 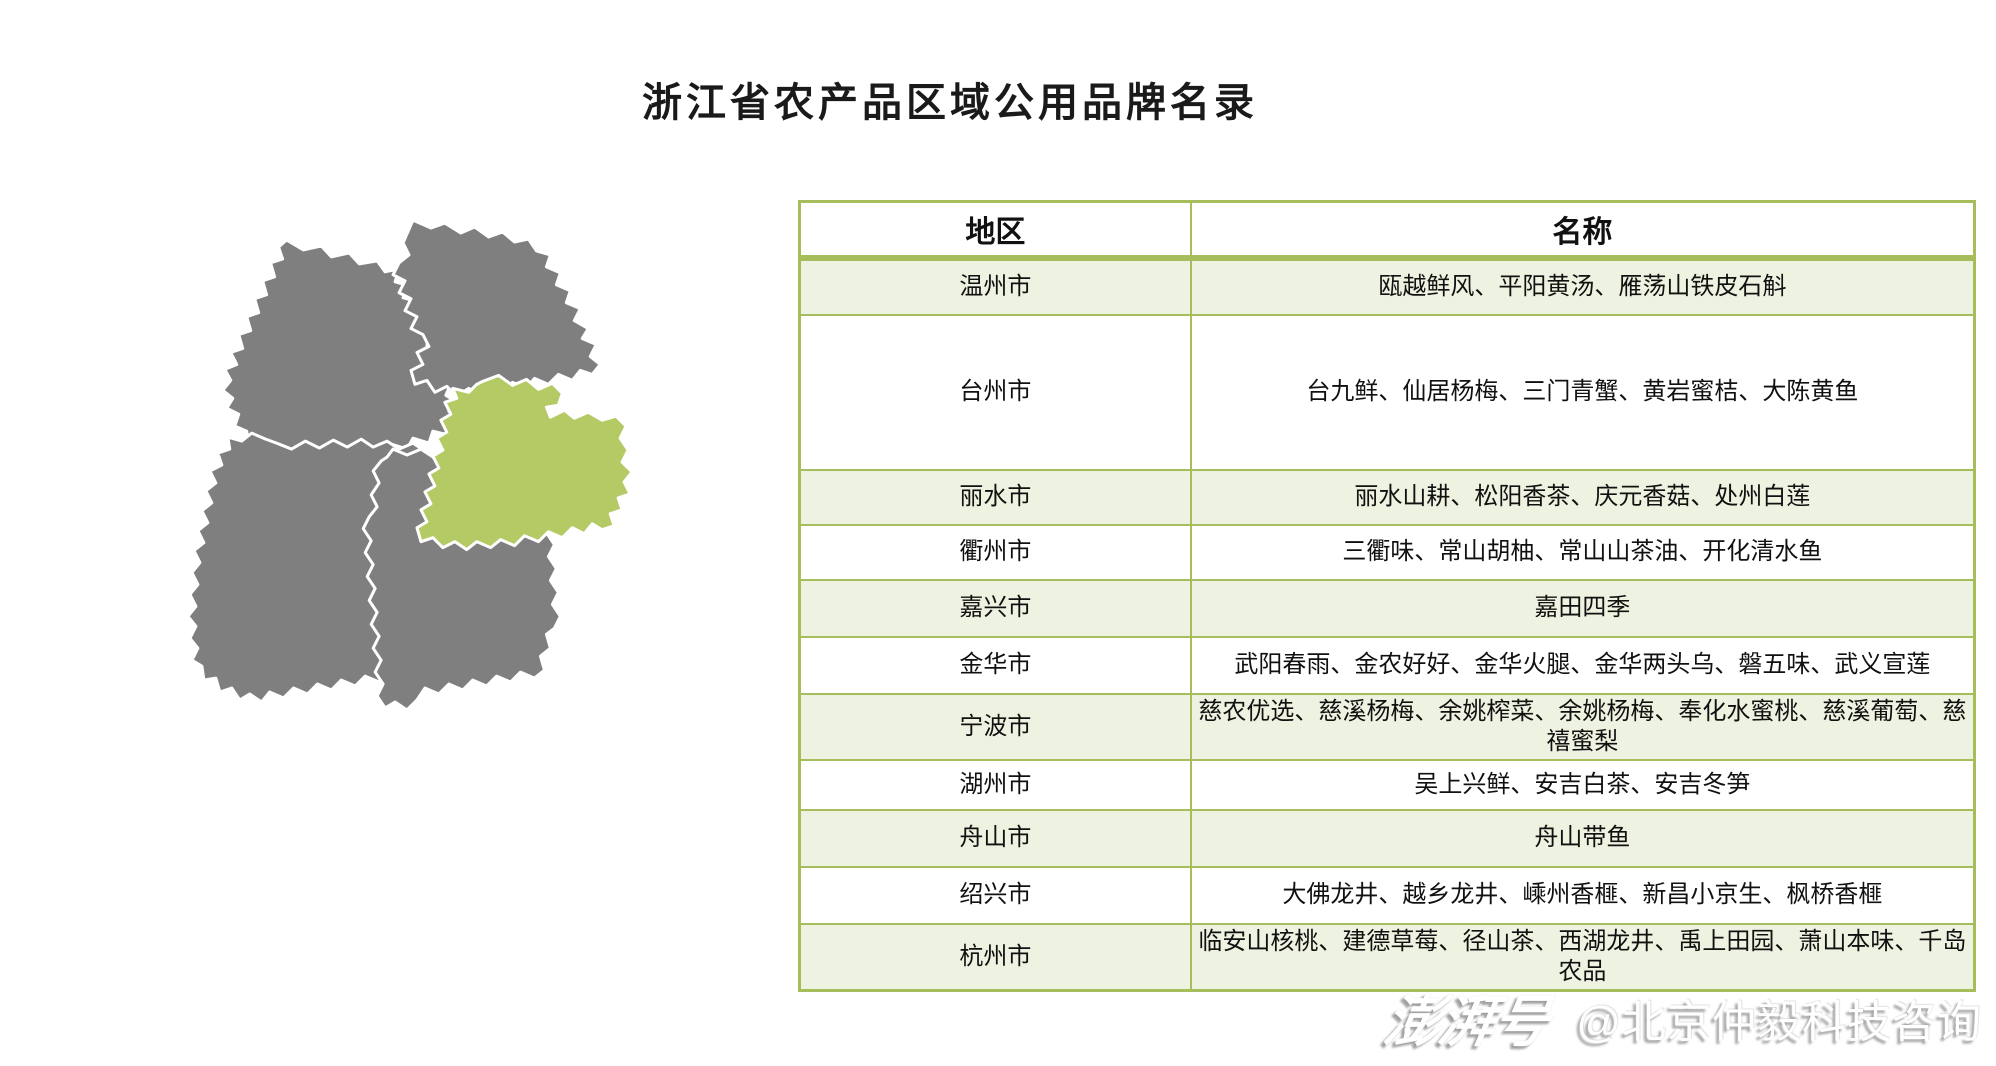 I want to click on table-row: 绍兴市 大佛龙井、越乡龙井、嵊州香榧、新昌小京生、枫桥香榧, so click(x=1387, y=895).